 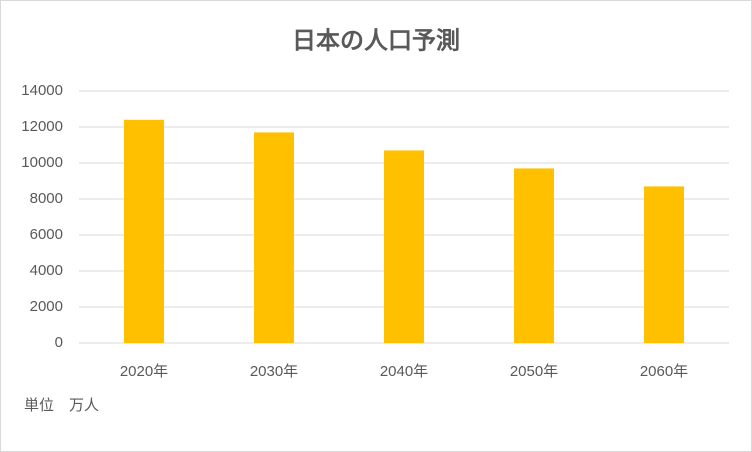 I want to click on x-tick-label: 2040年, so click(x=404, y=371).